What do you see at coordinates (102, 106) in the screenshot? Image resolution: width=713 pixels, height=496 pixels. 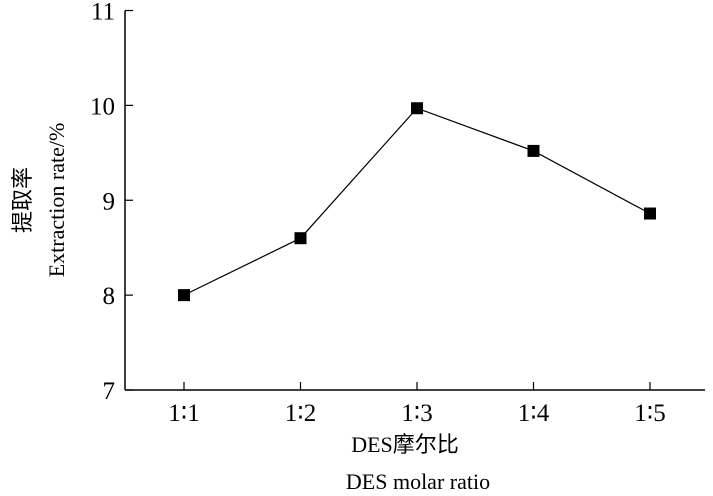 I see `y-tick-label: 10` at bounding box center [102, 106].